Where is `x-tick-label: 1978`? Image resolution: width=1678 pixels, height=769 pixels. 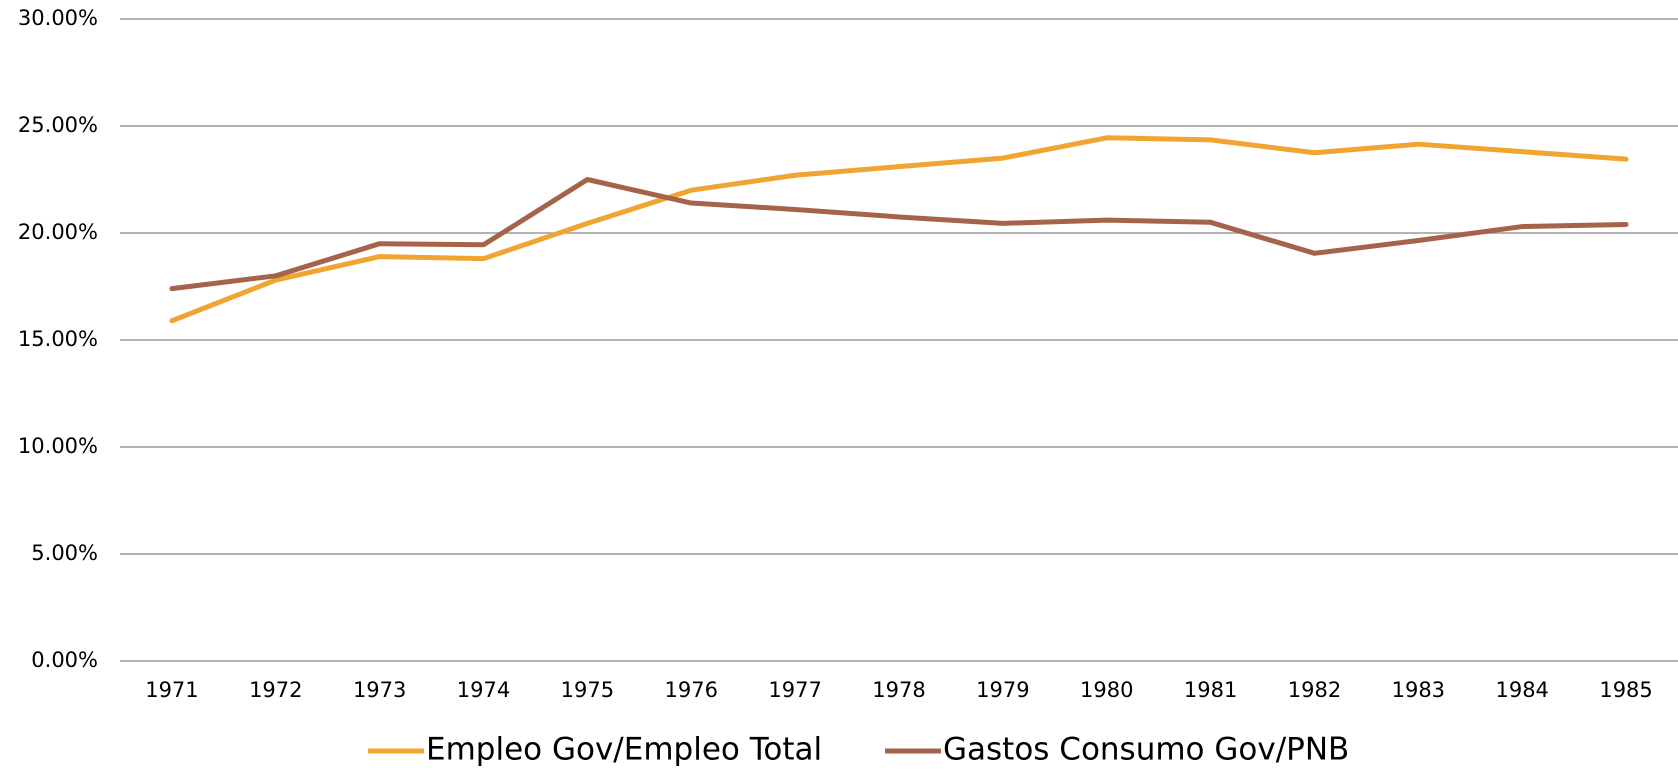
x-tick-label: 1978 is located at coordinates (898, 690).